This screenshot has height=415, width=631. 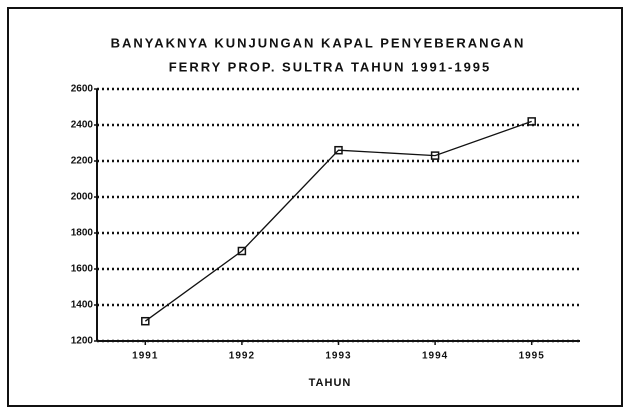 I want to click on y-tick-label: 2400, so click(x=82, y=125).